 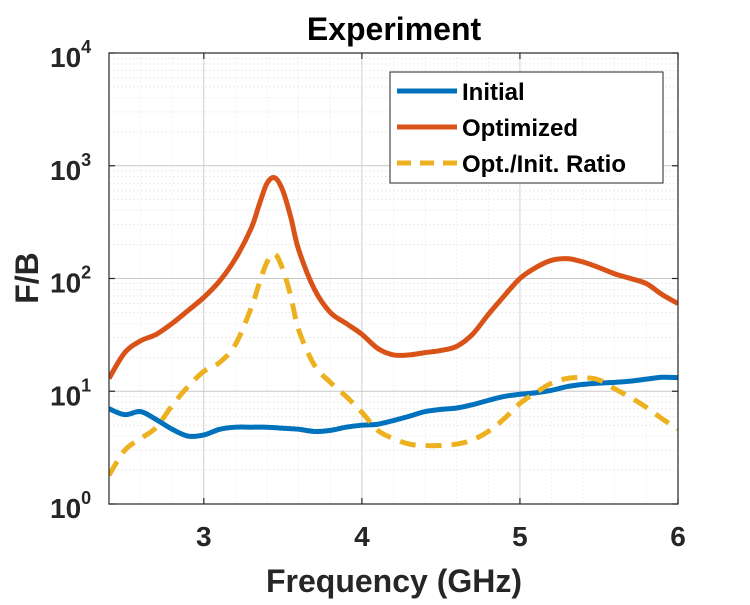 I want to click on legend-label-ratio: Opt./Init. Ratio, so click(x=544, y=164).